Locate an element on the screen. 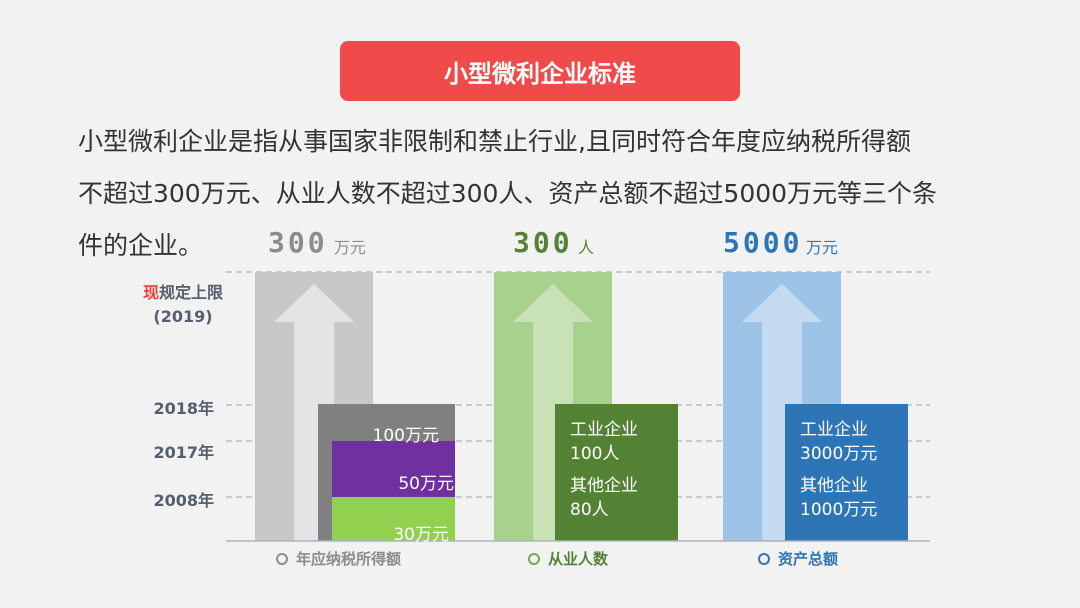 This screenshot has width=1080, height=608. page-title: 小型微利企业标准 is located at coordinates (540, 73).